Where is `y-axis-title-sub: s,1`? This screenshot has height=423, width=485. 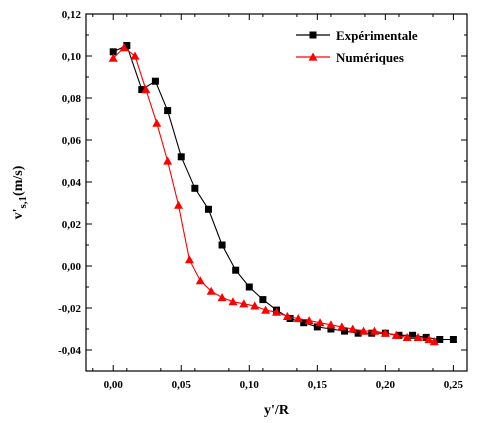
y-axis-title-sub: s,1 is located at coordinates (23, 202).